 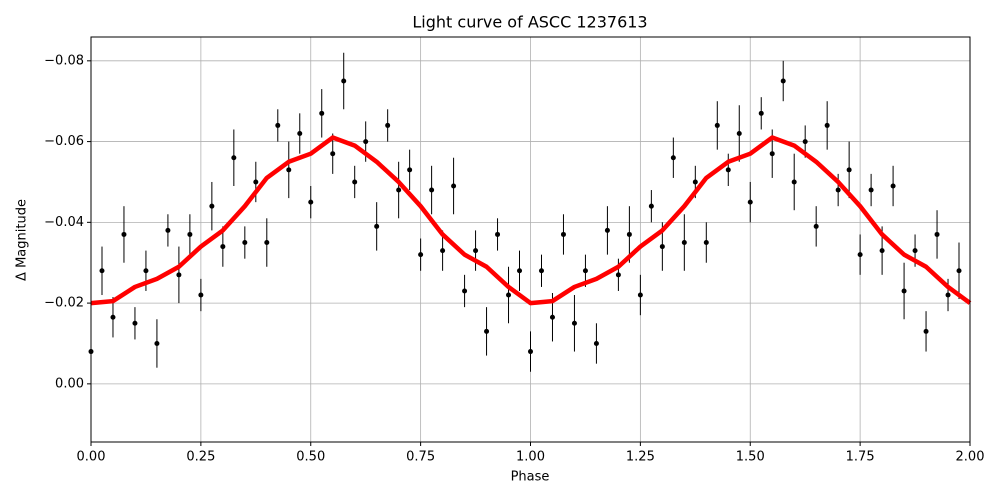 What do you see at coordinates (750, 457) in the screenshot?
I see `x-tick-label: 1.50` at bounding box center [750, 457].